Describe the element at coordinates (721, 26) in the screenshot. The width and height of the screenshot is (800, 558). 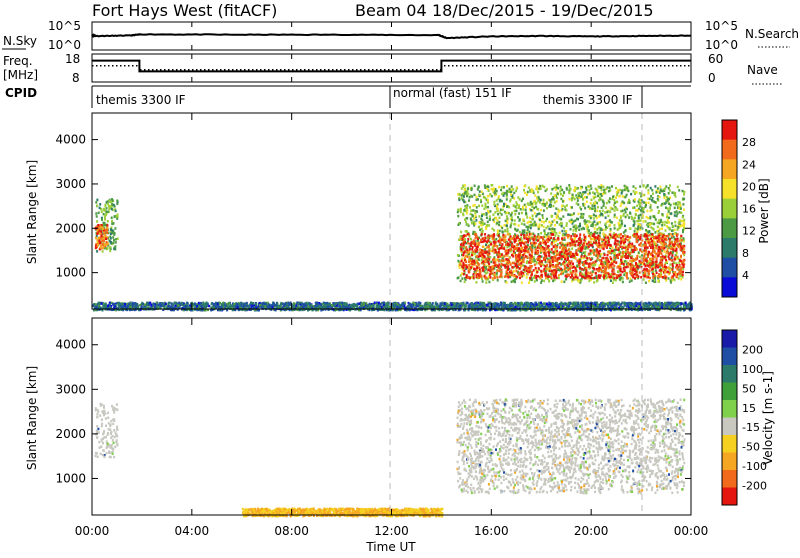
I see `nsearch-tick-top: 10^5` at that location.